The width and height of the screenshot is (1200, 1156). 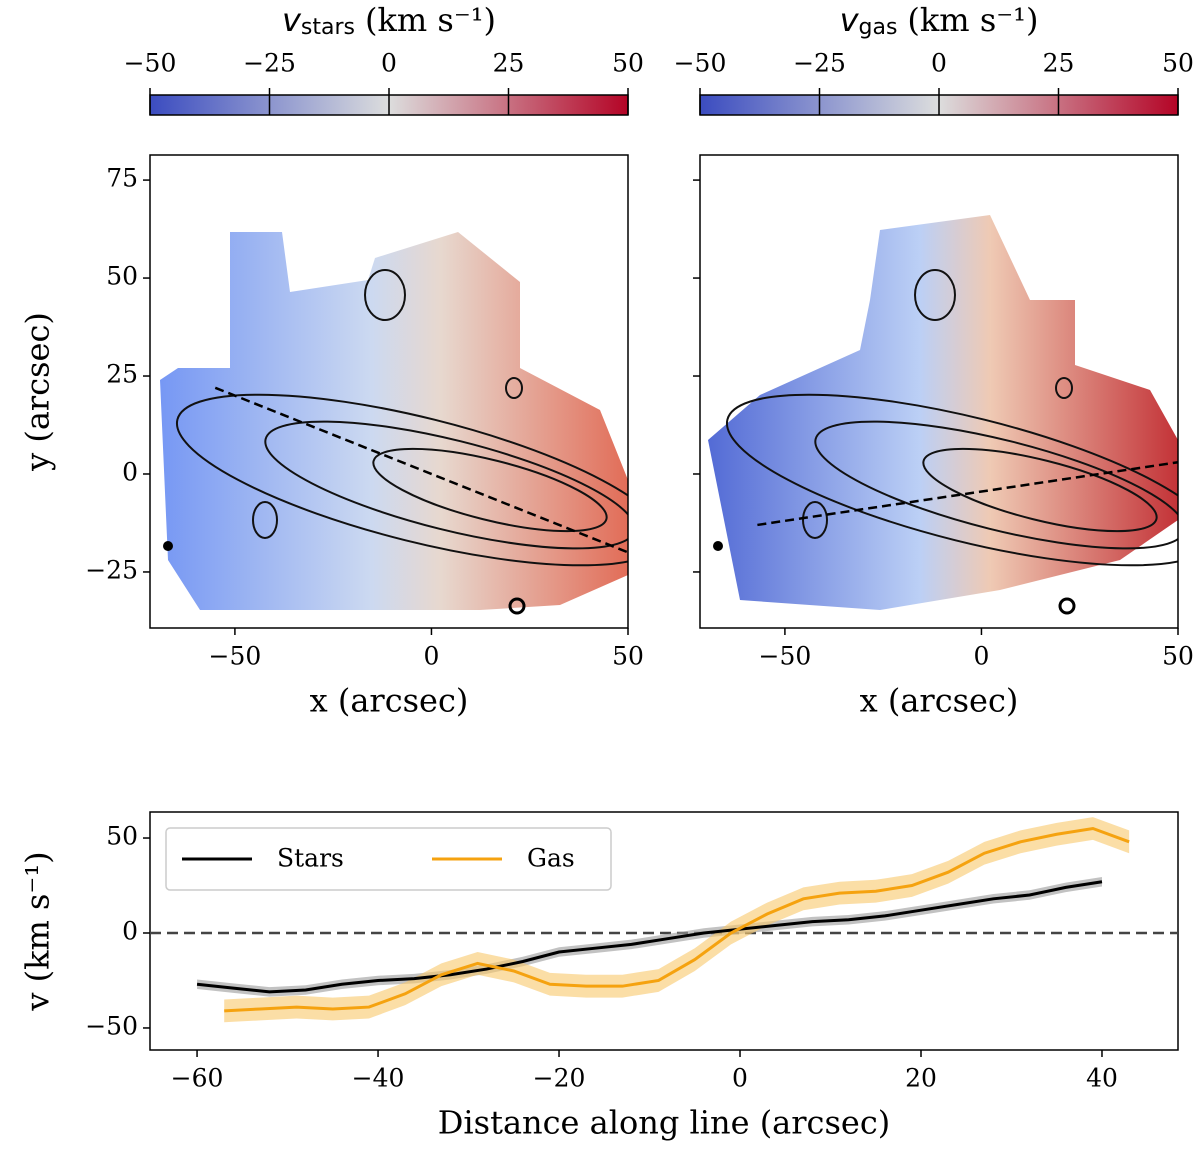 What do you see at coordinates (310, 858) in the screenshot?
I see `legend-label: Stars` at bounding box center [310, 858].